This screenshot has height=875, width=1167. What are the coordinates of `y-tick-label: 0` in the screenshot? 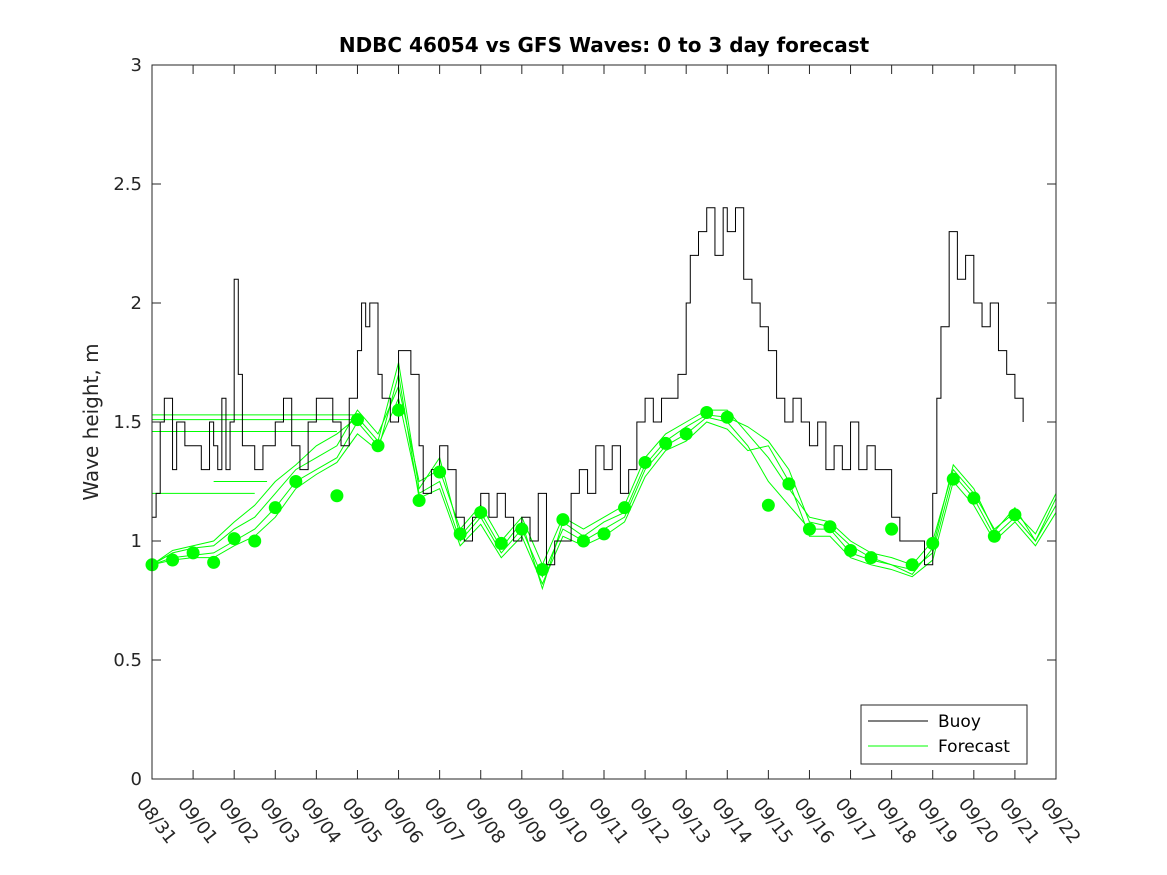 It's located at (136, 779).